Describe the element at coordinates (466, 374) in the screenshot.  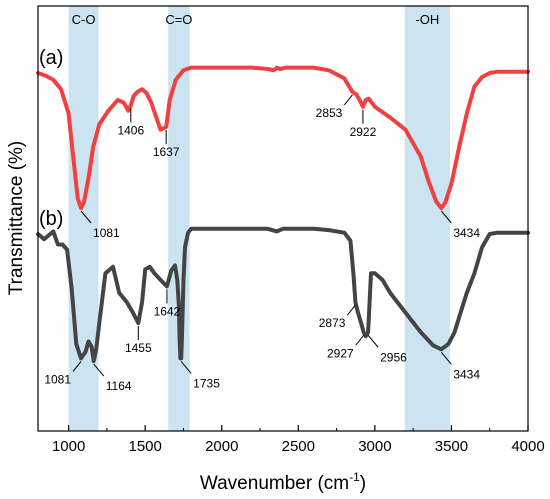
I see `peak-label-15: 3434` at that location.